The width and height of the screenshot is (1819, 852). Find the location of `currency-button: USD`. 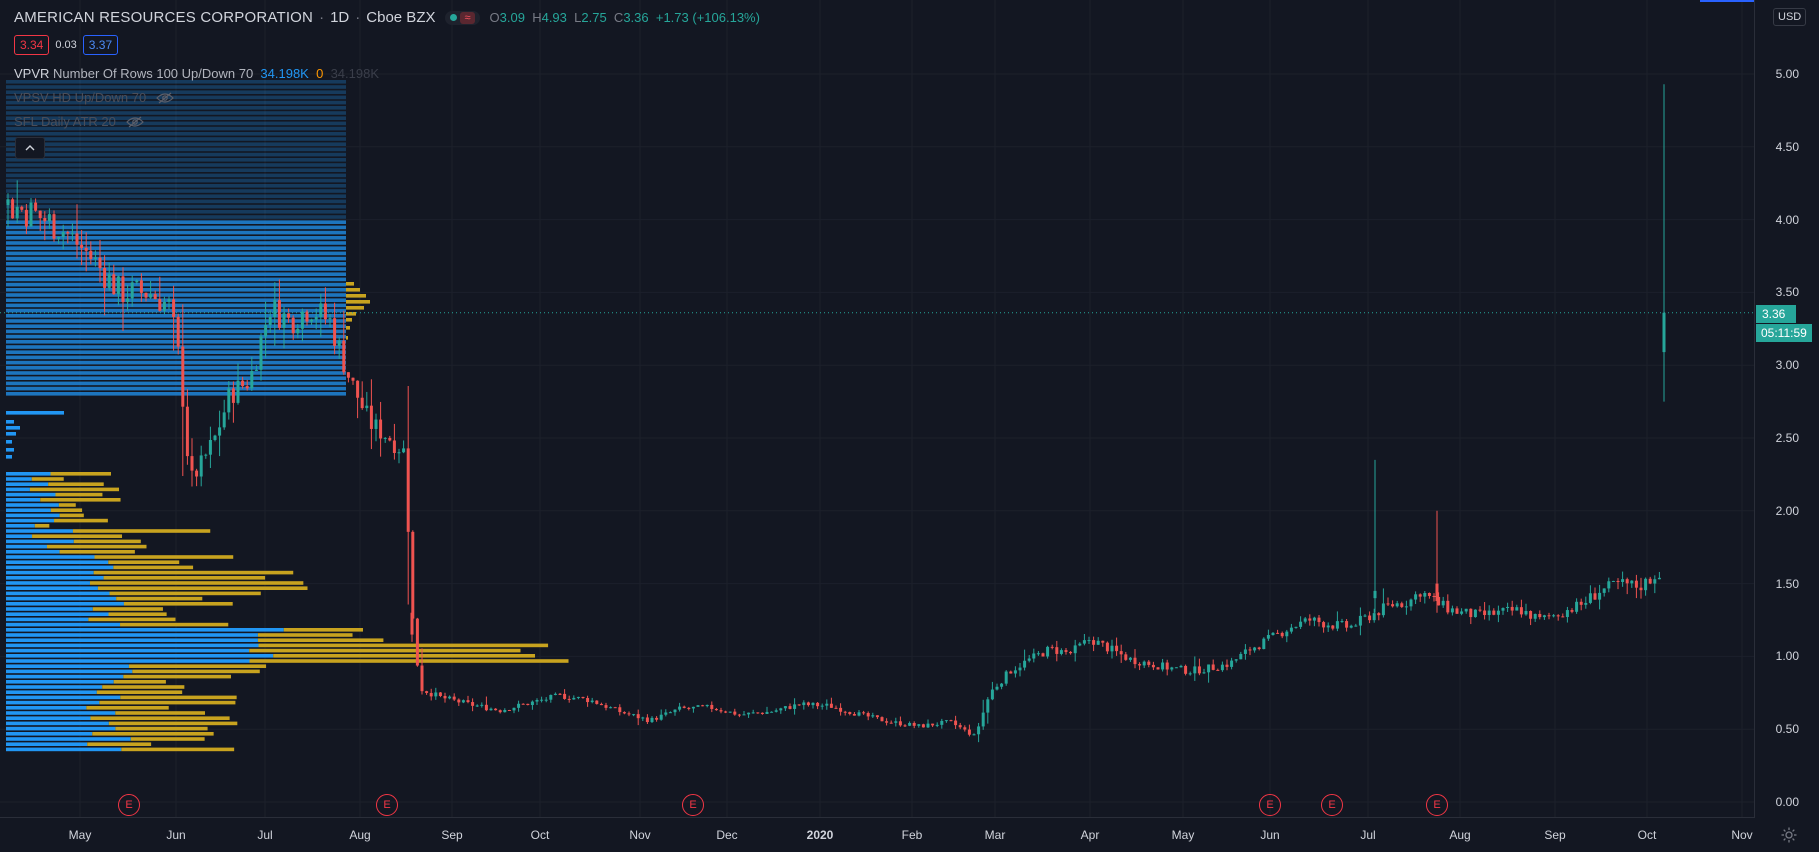

currency-button: USD is located at coordinates (1790, 17).